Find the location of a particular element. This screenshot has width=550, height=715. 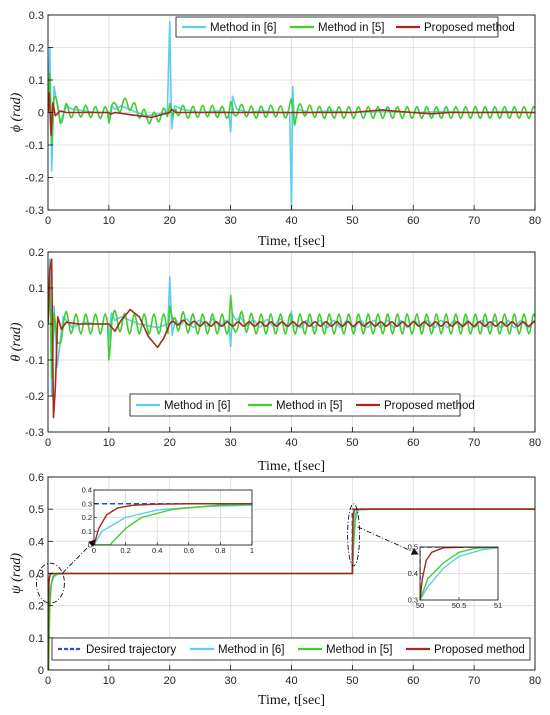

y-axis-label: ψ (rad) is located at coordinates (16, 573).